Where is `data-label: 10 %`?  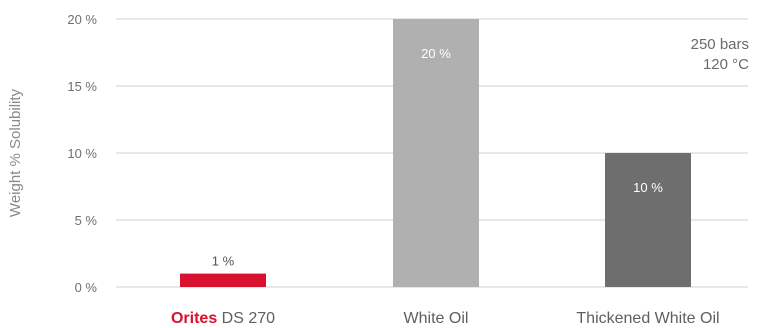 data-label: 10 % is located at coordinates (648, 187).